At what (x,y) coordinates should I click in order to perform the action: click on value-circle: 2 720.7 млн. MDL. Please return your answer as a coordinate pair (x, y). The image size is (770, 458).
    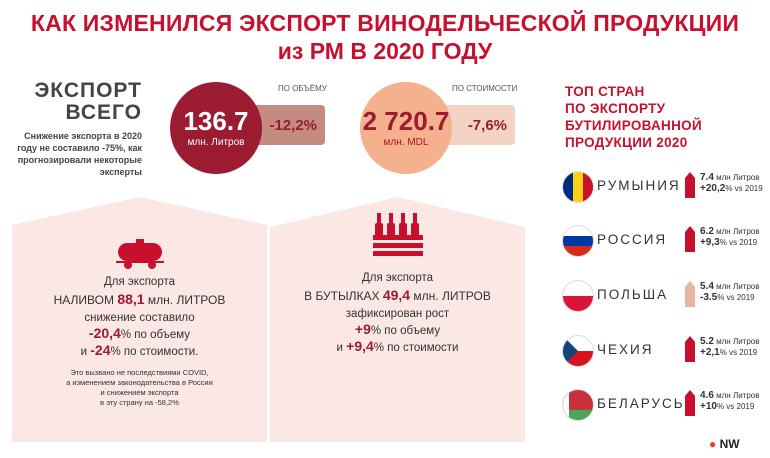
    Looking at the image, I should click on (406, 128).